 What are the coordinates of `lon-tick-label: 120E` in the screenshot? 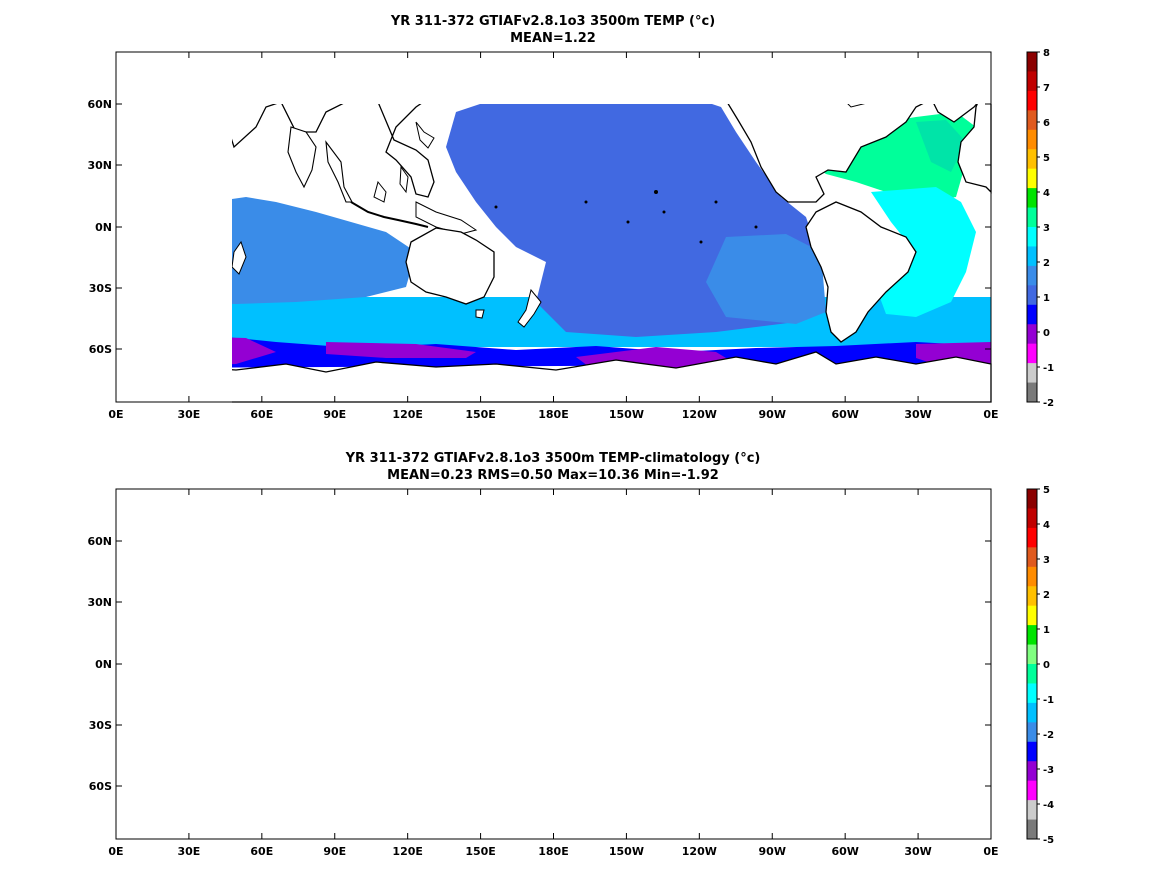 It's located at (407, 851).